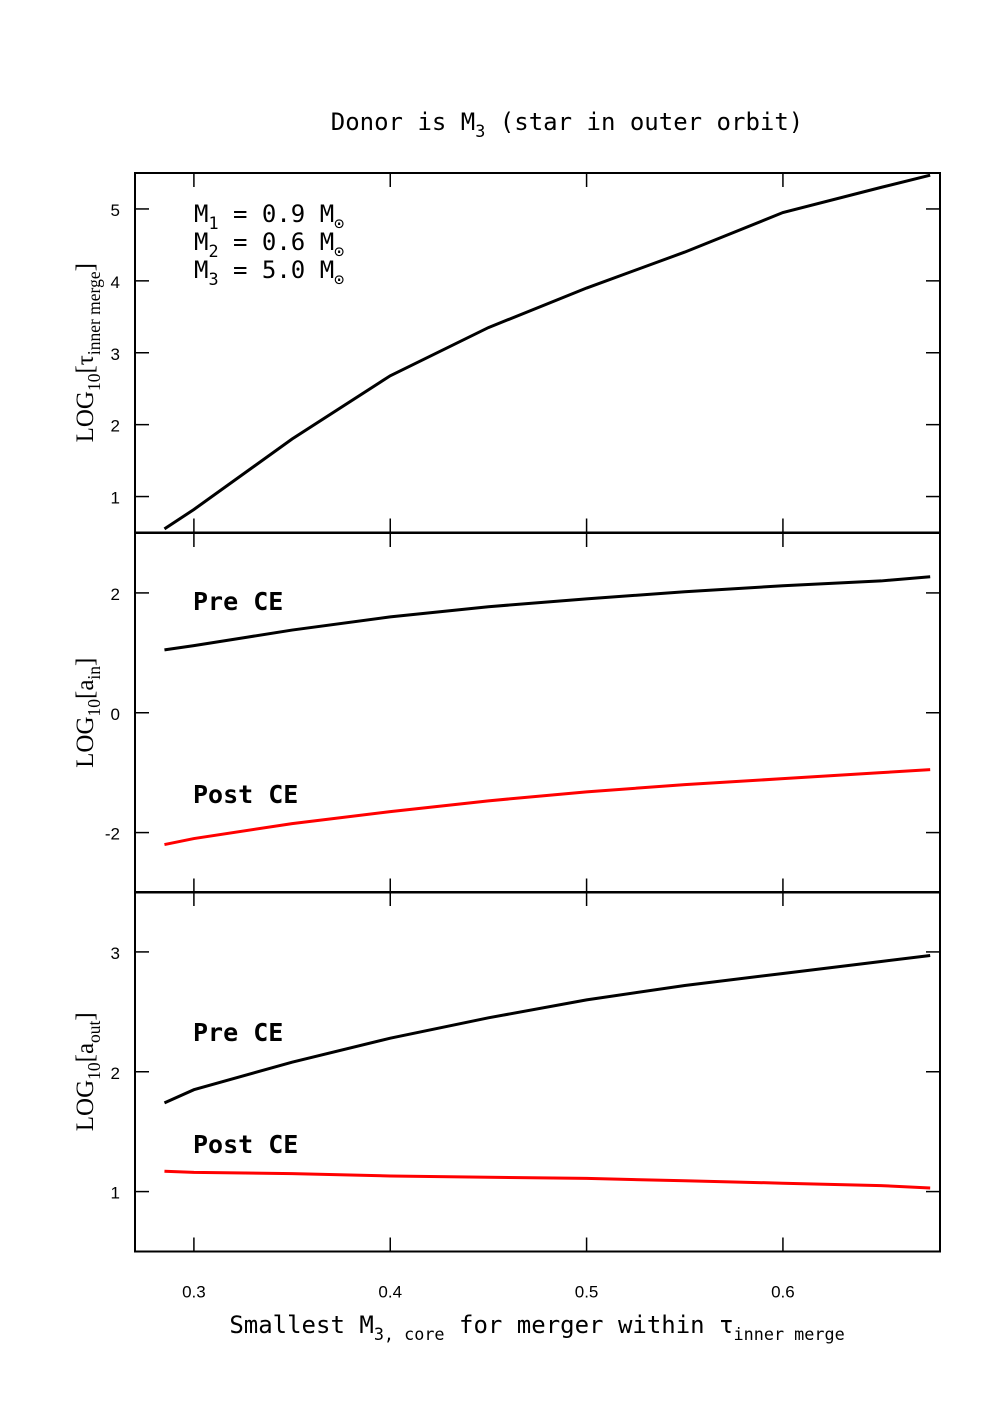 The height and width of the screenshot is (1410, 996). What do you see at coordinates (644, 122) in the screenshot?
I see `text-part: (star in outer orbit)` at bounding box center [644, 122].